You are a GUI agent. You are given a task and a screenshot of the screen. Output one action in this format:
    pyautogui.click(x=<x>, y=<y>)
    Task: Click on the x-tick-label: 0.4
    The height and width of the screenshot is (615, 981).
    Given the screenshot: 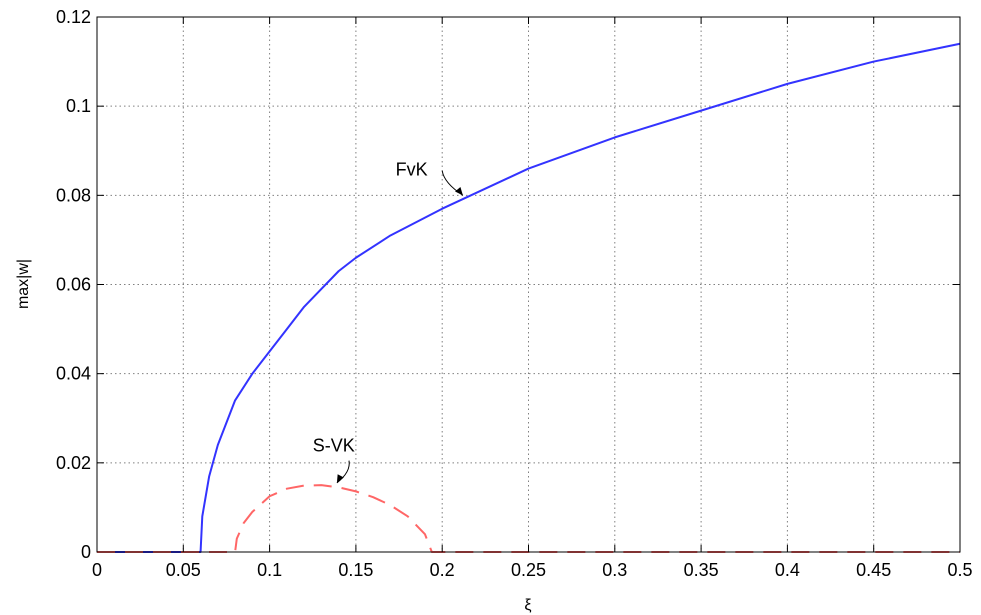 What is the action you would take?
    pyautogui.click(x=787, y=570)
    